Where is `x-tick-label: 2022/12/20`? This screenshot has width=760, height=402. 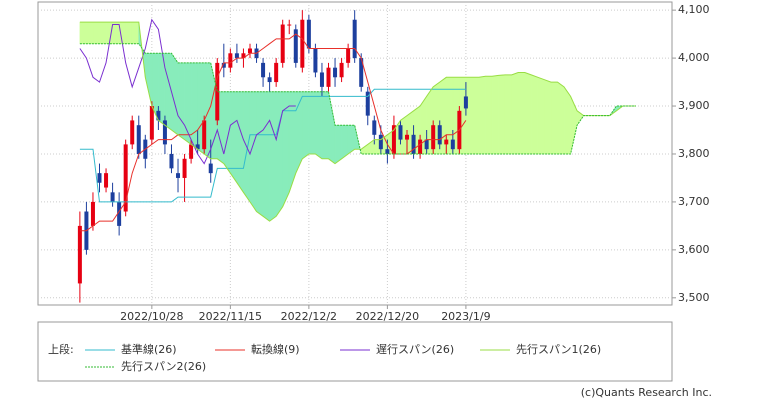
x-tick-label: 2022/12/20 is located at coordinates (387, 316).